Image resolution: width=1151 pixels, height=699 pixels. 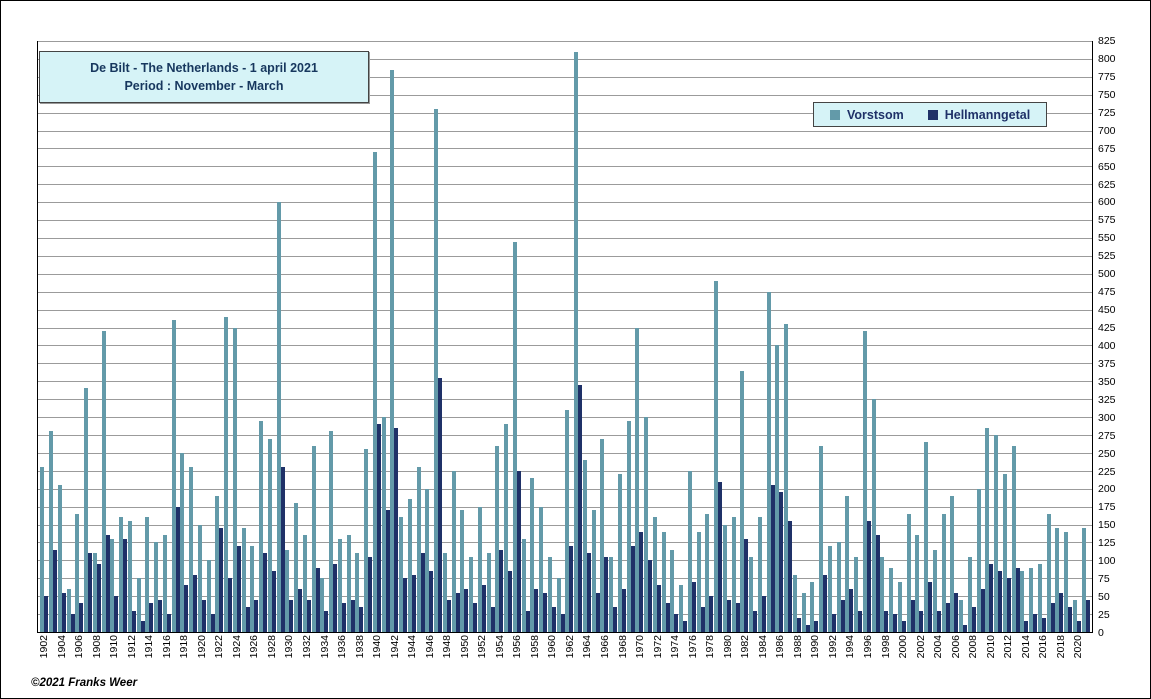 What do you see at coordinates (587, 647) in the screenshot?
I see `x-axis-label: 1964` at bounding box center [587, 647].